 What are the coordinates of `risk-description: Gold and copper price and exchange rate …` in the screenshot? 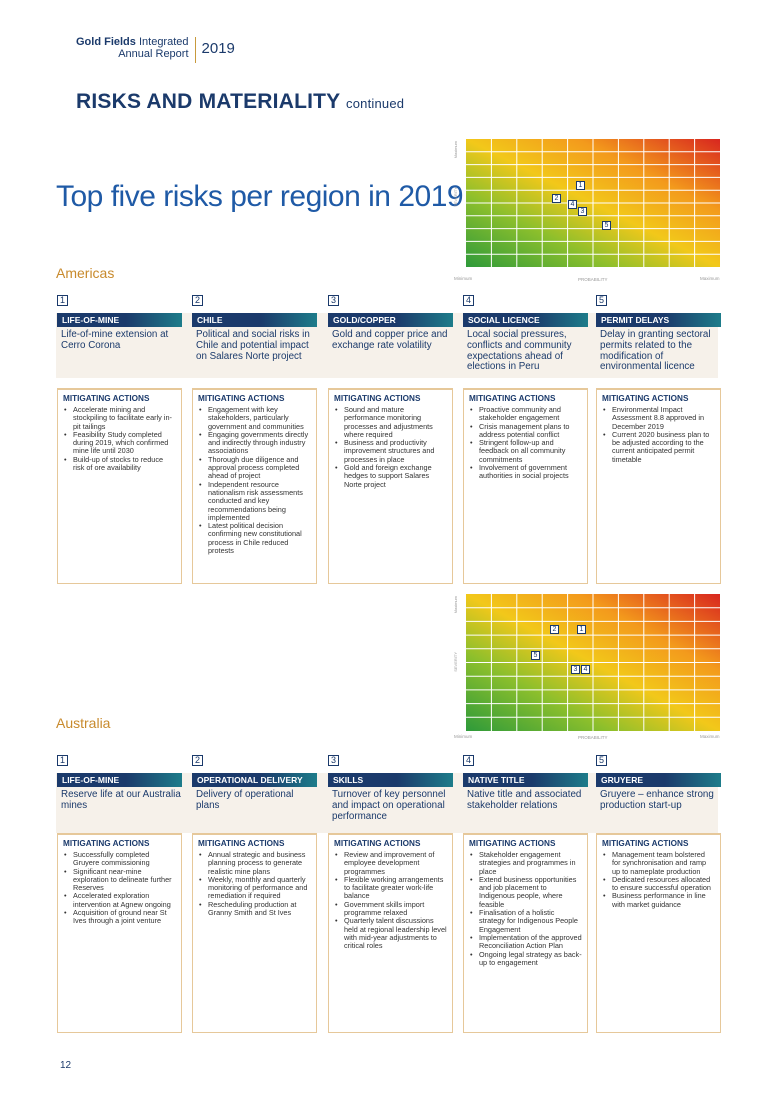 It's located at (390, 340).